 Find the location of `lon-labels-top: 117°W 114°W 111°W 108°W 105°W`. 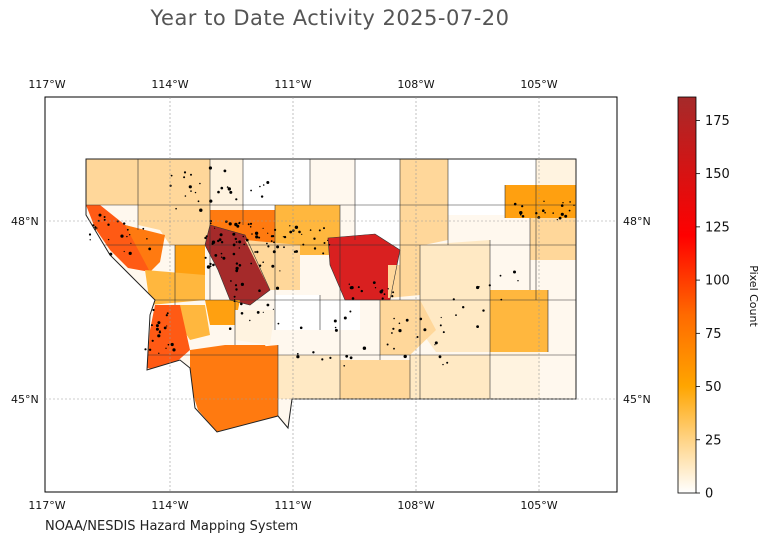

lon-labels-top: 117°W 114°W 111°W 108°W 105°W is located at coordinates (292, 84).